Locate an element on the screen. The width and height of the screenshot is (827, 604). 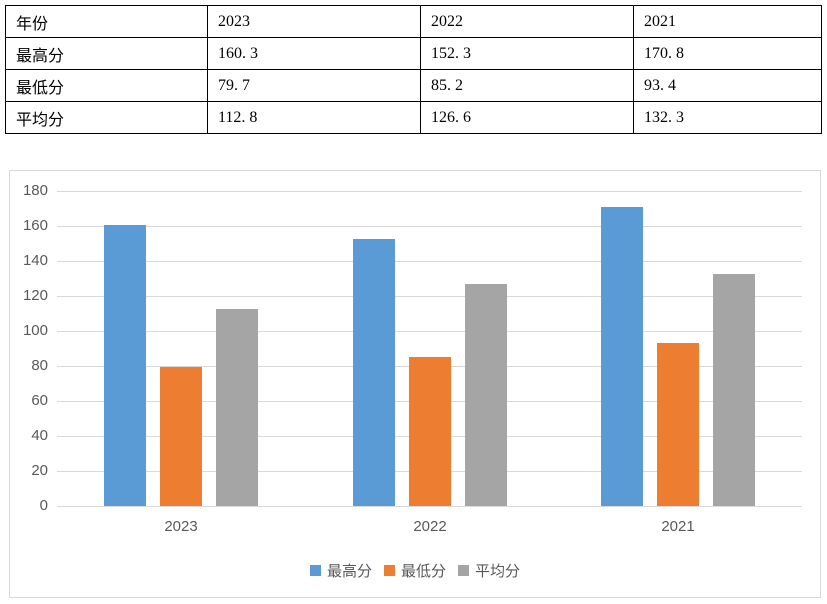
y-axis-tick-label: 140 is located at coordinates (35, 260).